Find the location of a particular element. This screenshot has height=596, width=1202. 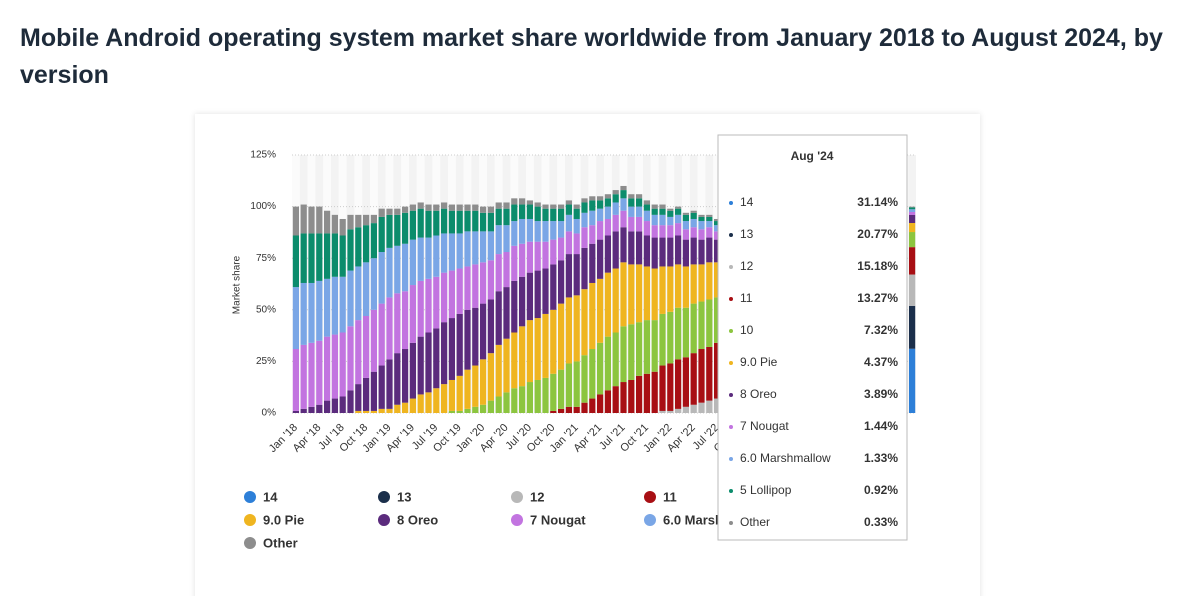

tooltip-marker is located at coordinates (731, 363).